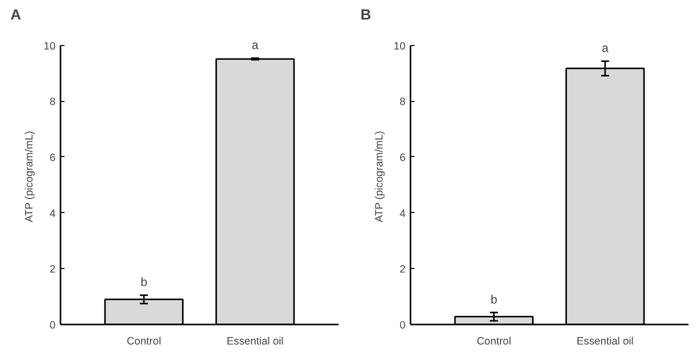 This screenshot has height=354, width=700. Describe the element at coordinates (366, 16) in the screenshot. I see `chart-title: B` at that location.